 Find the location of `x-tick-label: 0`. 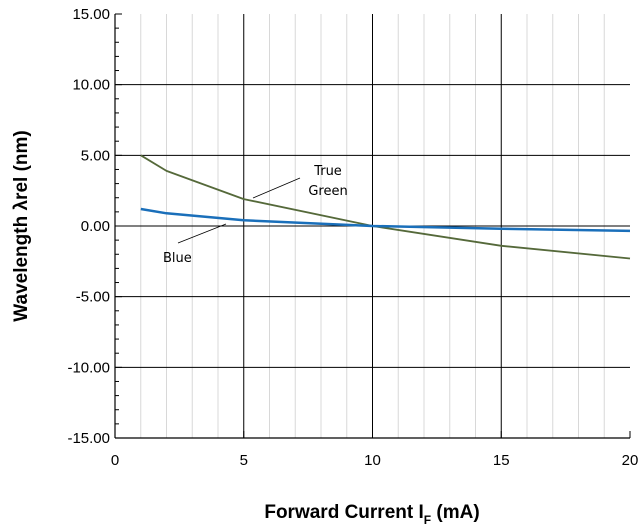

x-tick-label: 0 is located at coordinates (115, 460).